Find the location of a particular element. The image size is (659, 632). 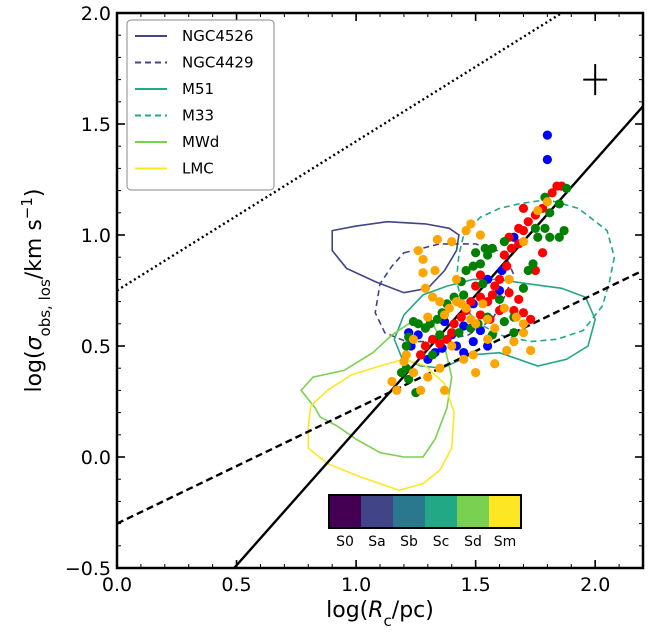

legend-label-ngc4429: NGC4429 is located at coordinates (218, 63).